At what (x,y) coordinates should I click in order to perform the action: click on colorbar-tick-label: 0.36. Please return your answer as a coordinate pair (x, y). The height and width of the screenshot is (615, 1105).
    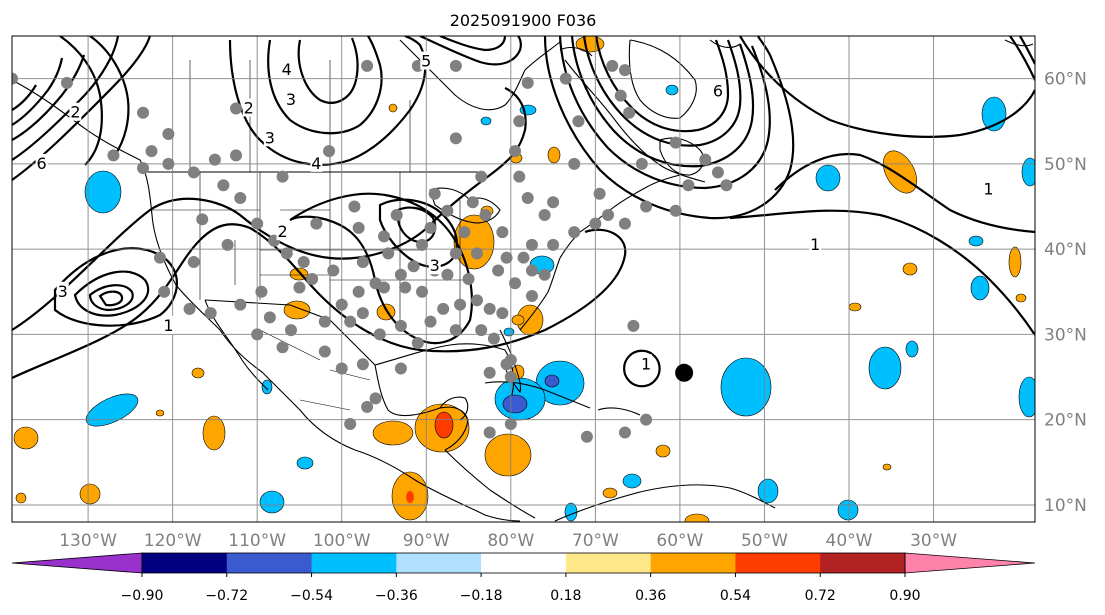
    Looking at the image, I should click on (650, 596).